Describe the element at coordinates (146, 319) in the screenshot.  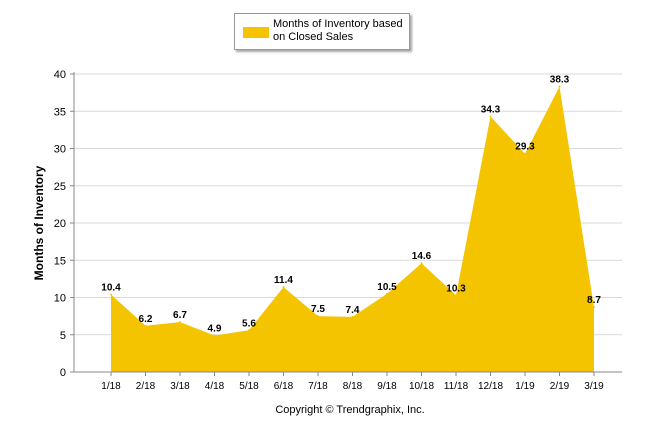
I see `data-label-2/18: 6.2` at that location.